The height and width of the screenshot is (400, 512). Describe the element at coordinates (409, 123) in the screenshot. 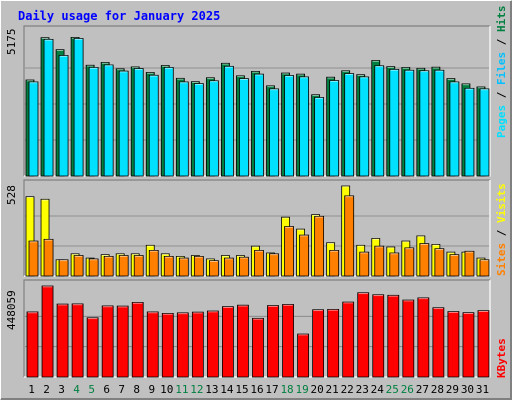

I see `files-bar-day-26-body` at that location.